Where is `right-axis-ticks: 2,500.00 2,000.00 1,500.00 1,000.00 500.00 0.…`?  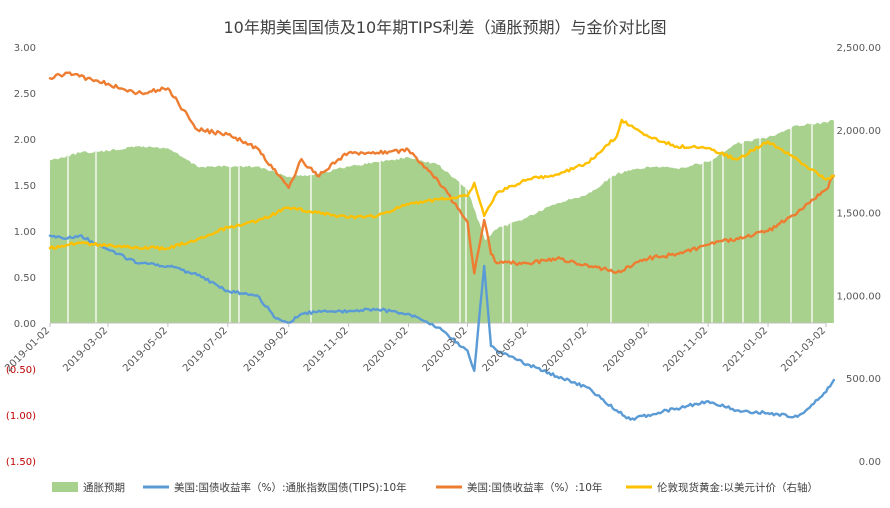 right-axis-ticks: 2,500.00 2,000.00 1,500.00 1,000.00 500.00 0.… is located at coordinates (858, 255).